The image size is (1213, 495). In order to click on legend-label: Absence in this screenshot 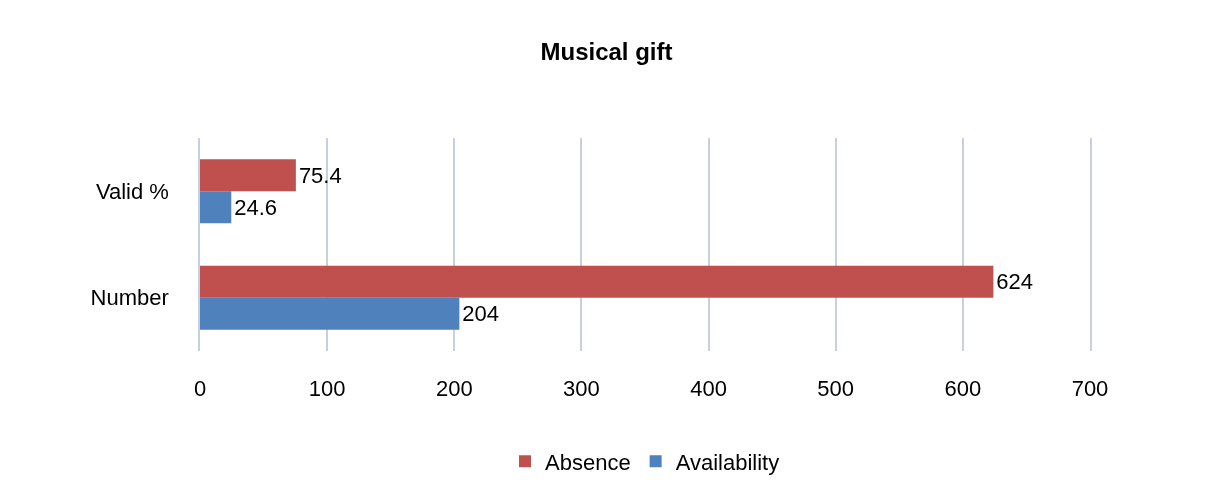, I will do `click(588, 462)`.